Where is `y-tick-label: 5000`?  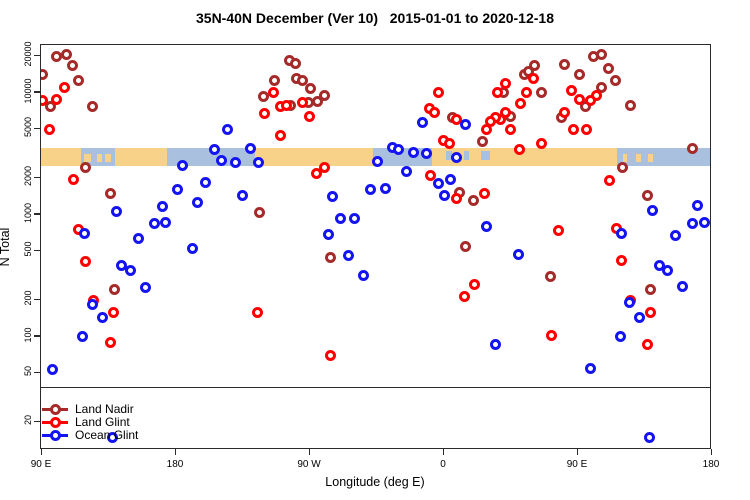
y-tick-label: 5000 is located at coordinates (28, 127).